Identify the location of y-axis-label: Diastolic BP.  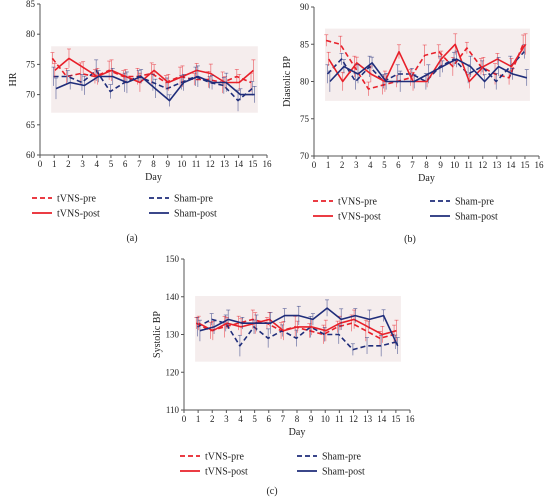
(287, 81).